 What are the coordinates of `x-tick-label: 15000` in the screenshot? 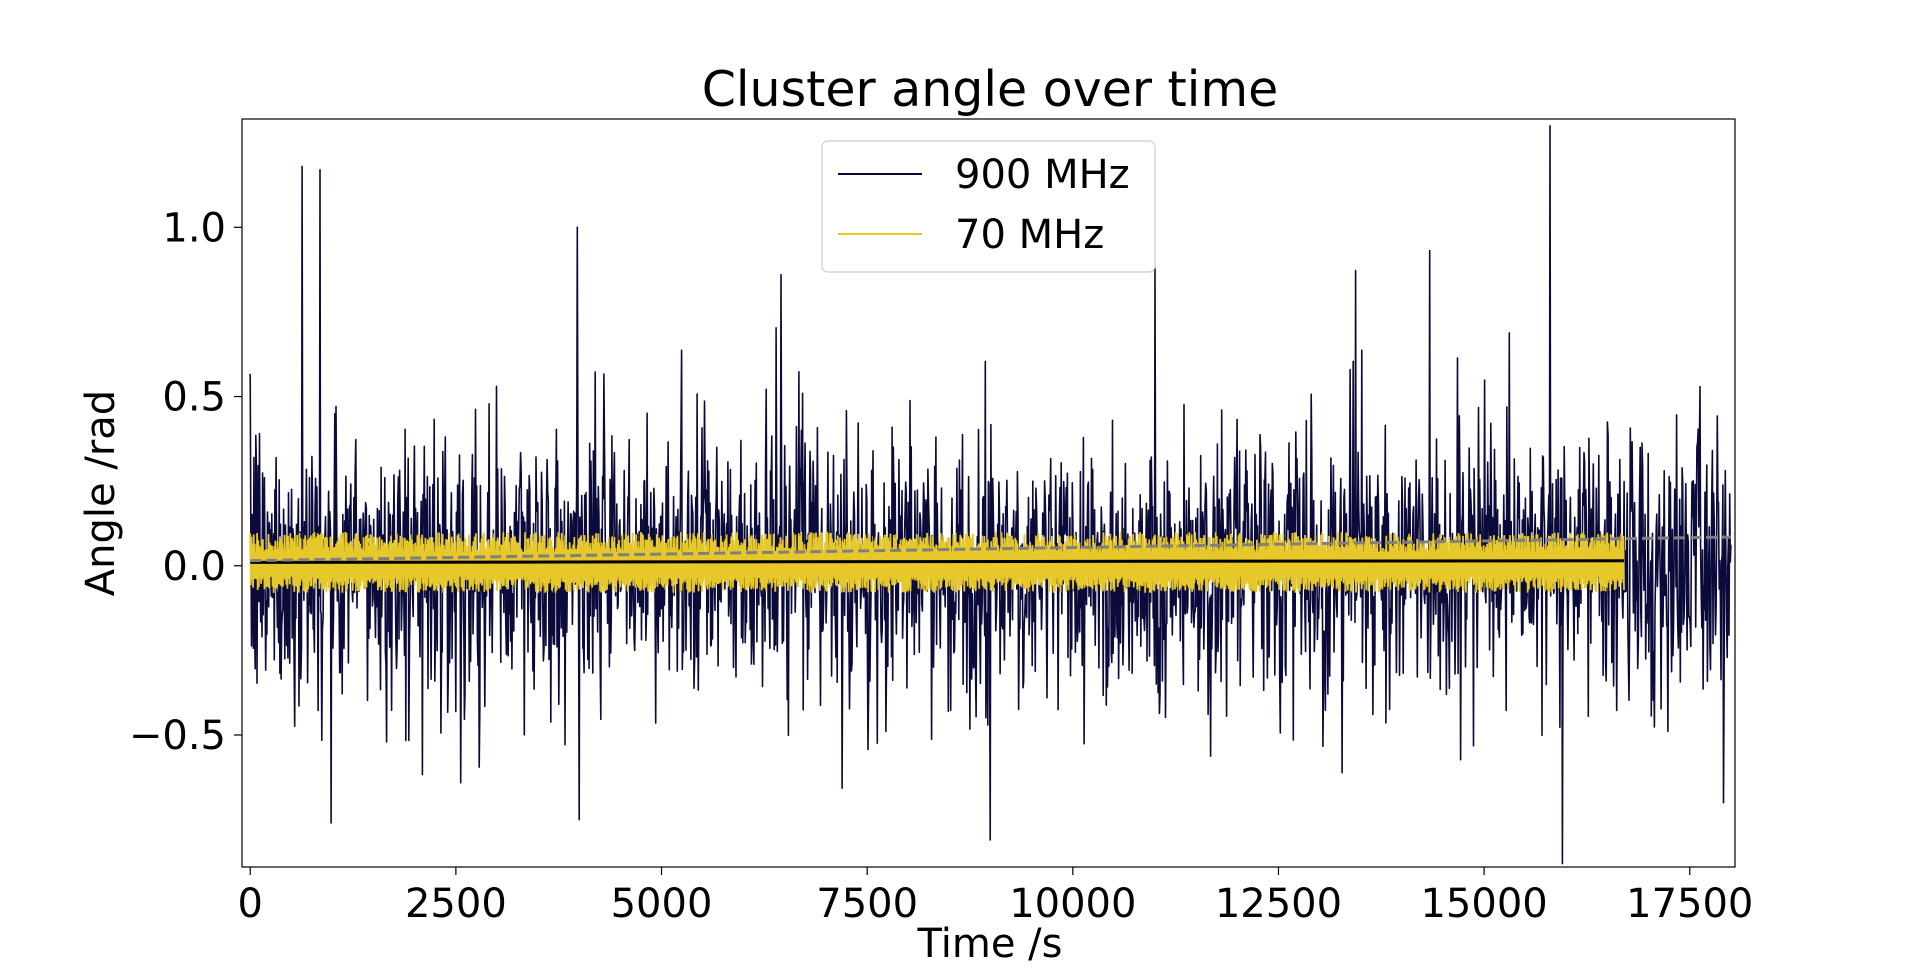 It's located at (1483, 904).